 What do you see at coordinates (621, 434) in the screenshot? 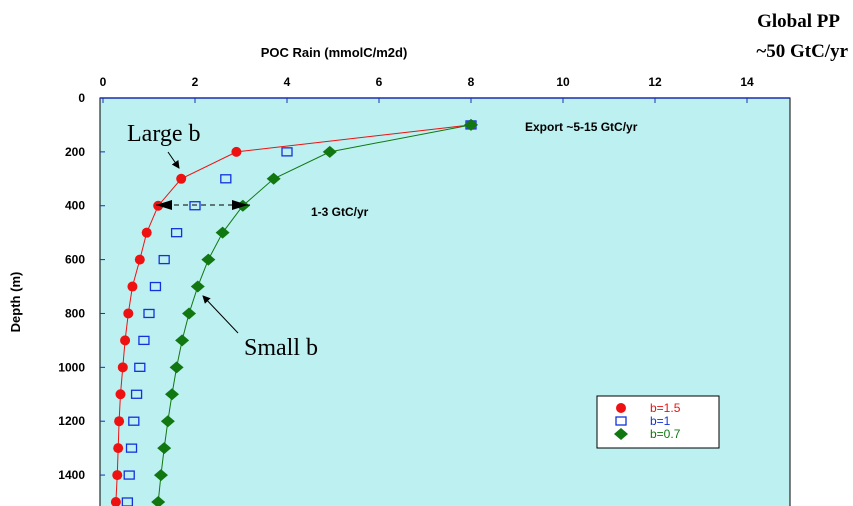
I see `data-point-legend-b=0.7` at bounding box center [621, 434].